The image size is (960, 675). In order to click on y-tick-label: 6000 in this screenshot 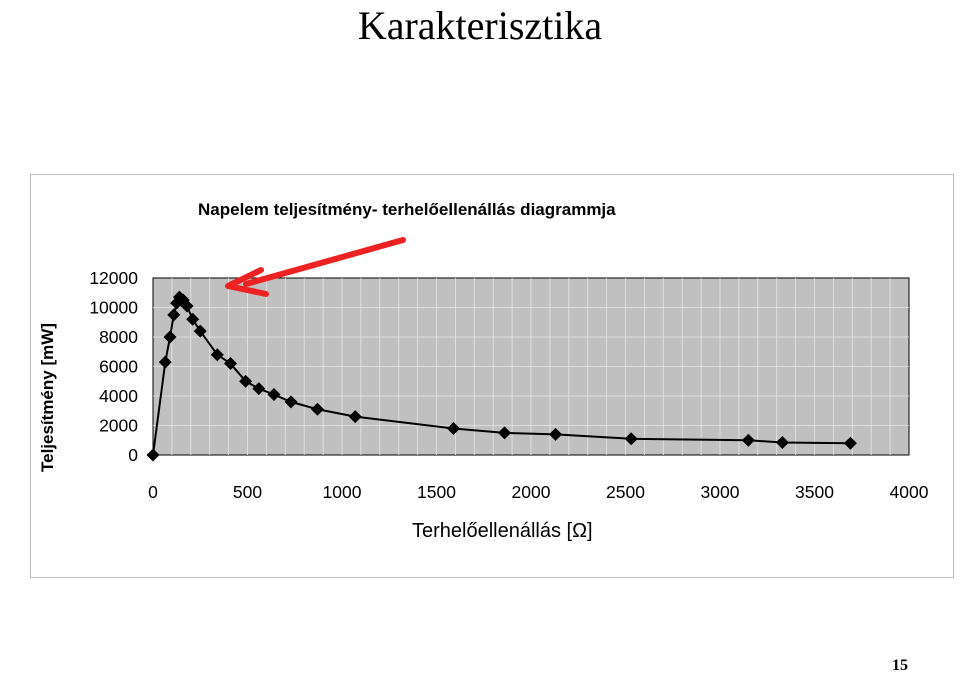, I will do `click(118, 367)`.